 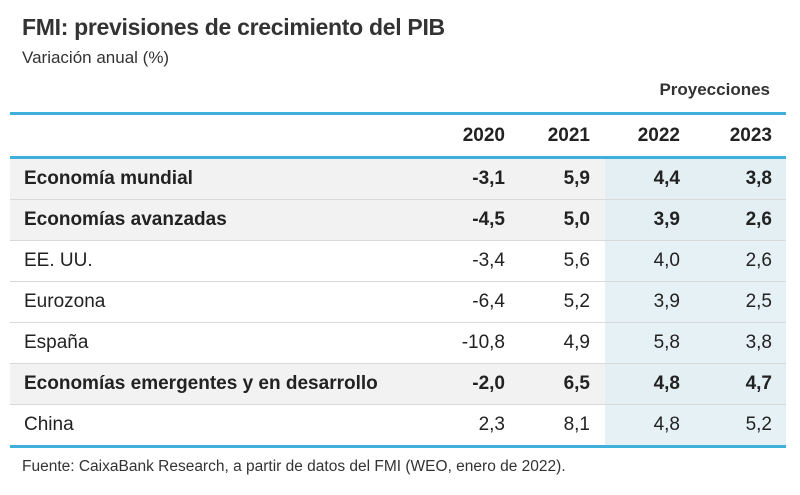 I want to click on table-row: Eurozona -6,4 5,2 3,9 2,5, so click(x=398, y=302).